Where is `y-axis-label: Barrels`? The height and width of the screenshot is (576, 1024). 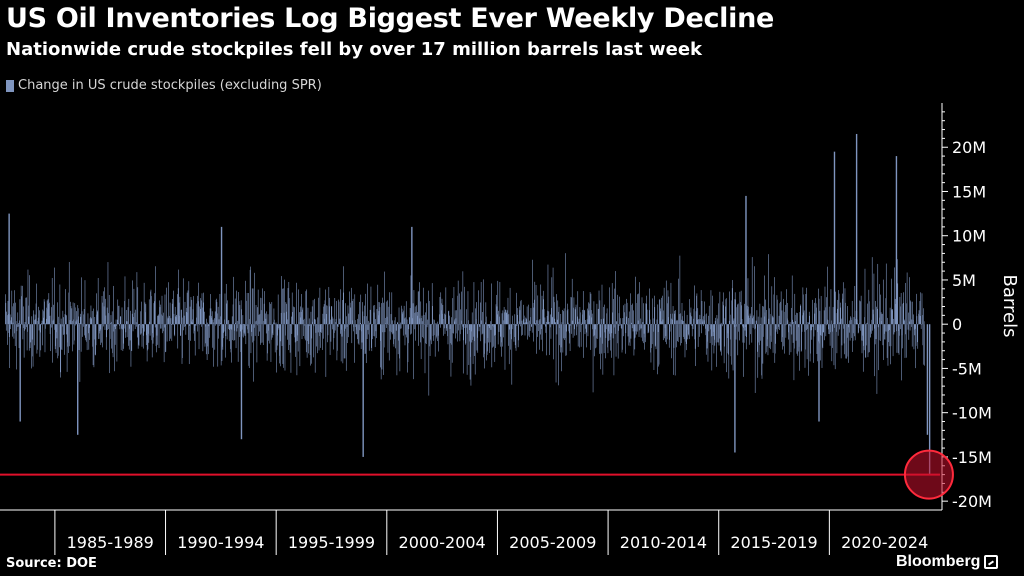 y-axis-label: Barrels is located at coordinates (1009, 306).